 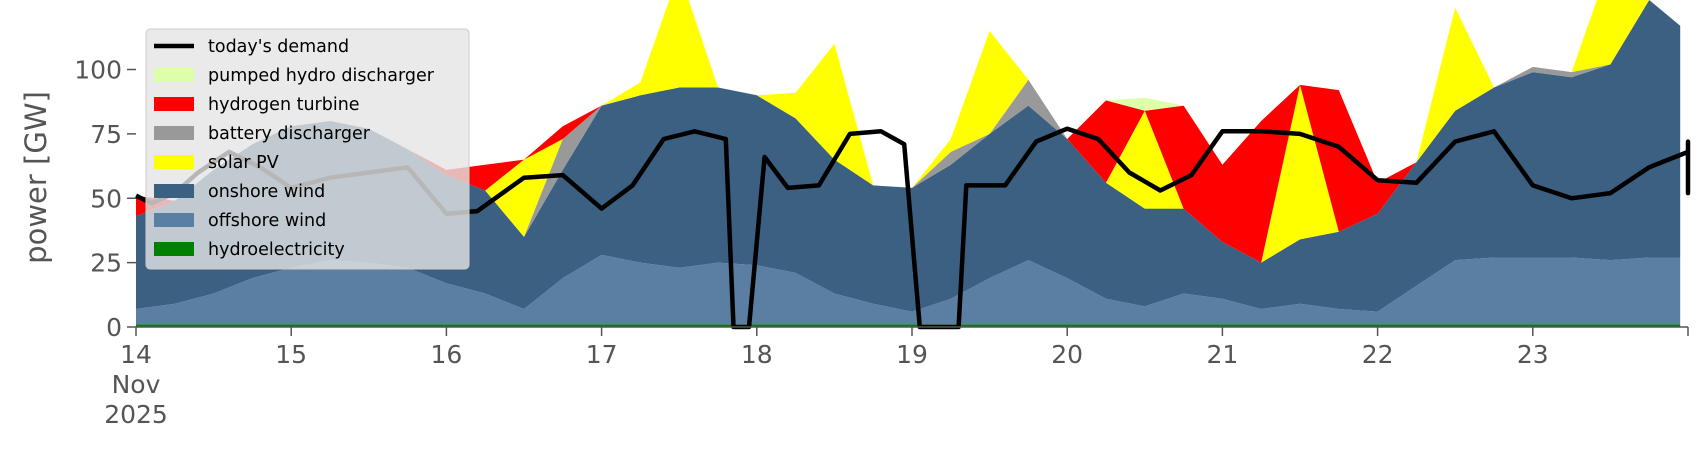 I want to click on legend-item-pumped-hydro-discharger: pumped hydro discharger, so click(x=294, y=76).